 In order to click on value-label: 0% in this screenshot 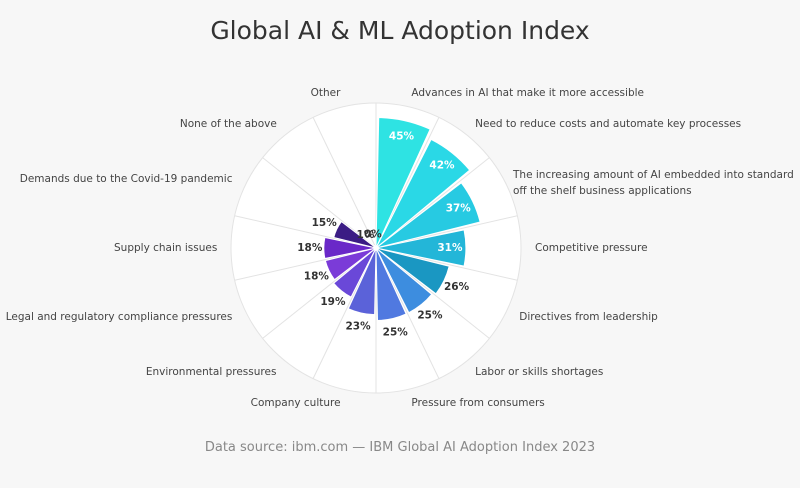, I will do `click(373, 234)`.